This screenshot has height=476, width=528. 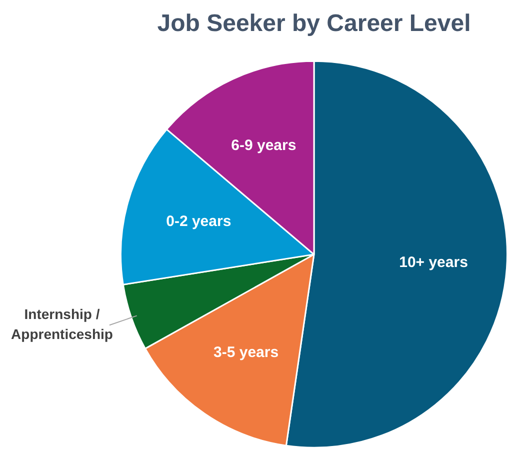 What do you see at coordinates (314, 24) in the screenshot?
I see `chart-title: Job Seeker by Career Level` at bounding box center [314, 24].